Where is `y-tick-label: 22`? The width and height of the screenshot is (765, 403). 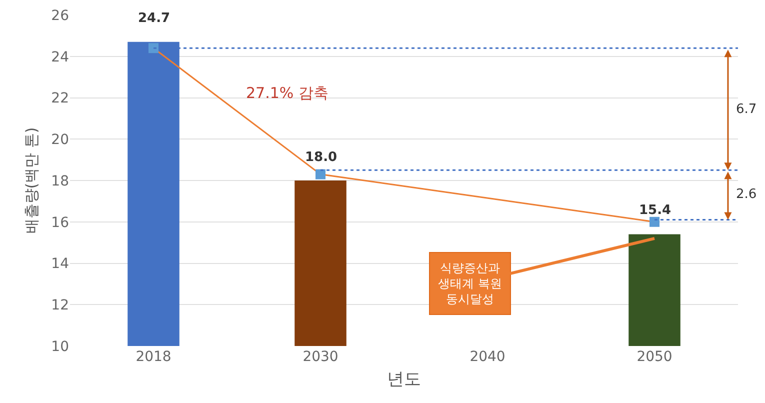 y-tick-label: 22 is located at coordinates (60, 98).